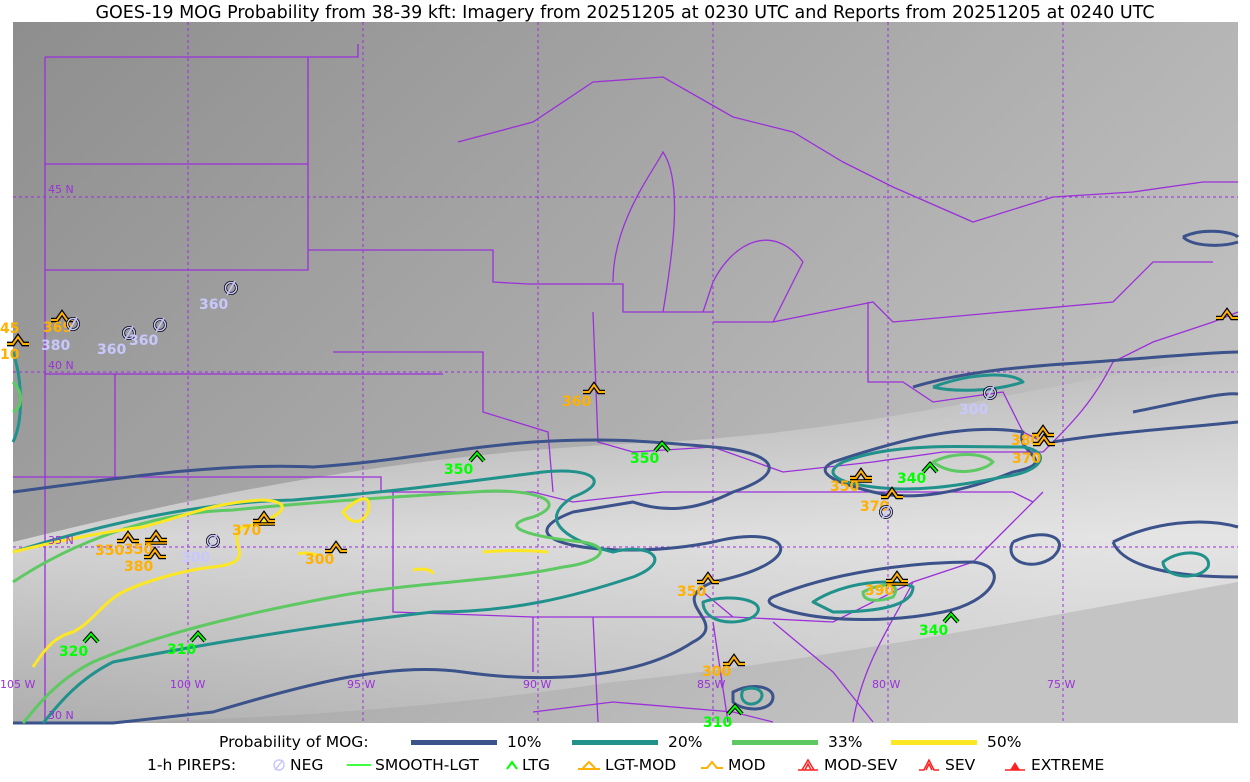  I want to click on legend-neg: NEG, so click(297, 765).